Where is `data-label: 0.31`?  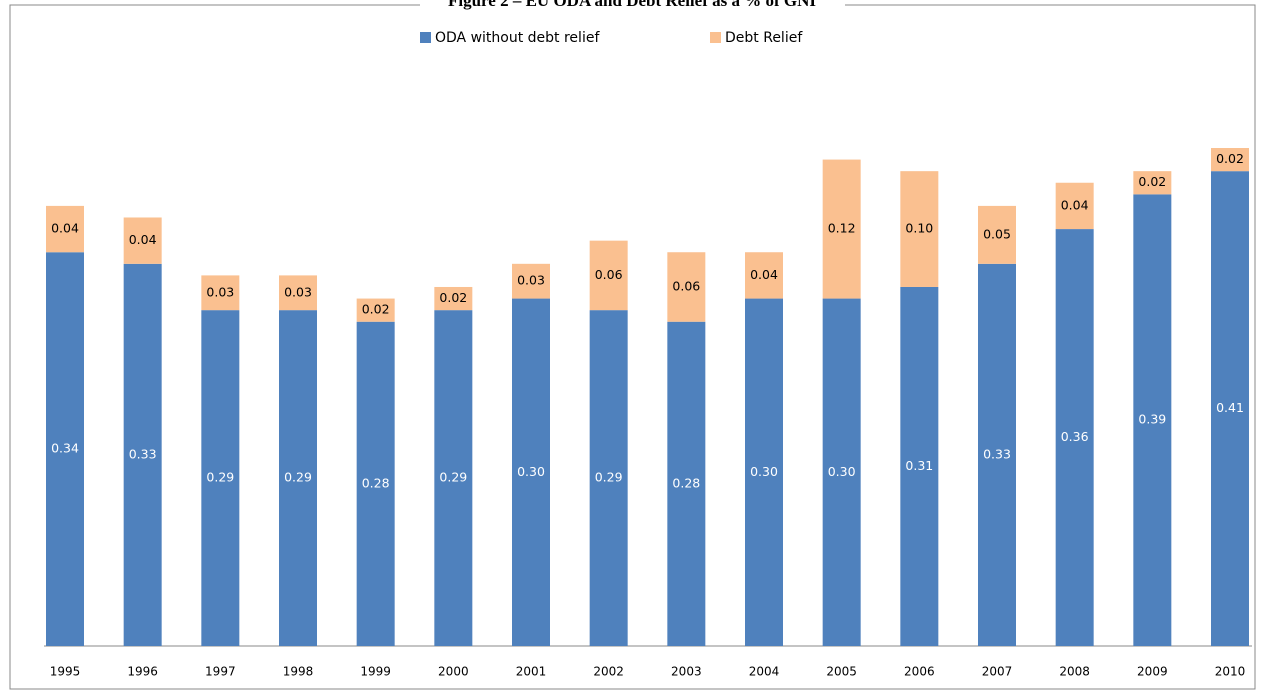 data-label: 0.31 is located at coordinates (919, 465).